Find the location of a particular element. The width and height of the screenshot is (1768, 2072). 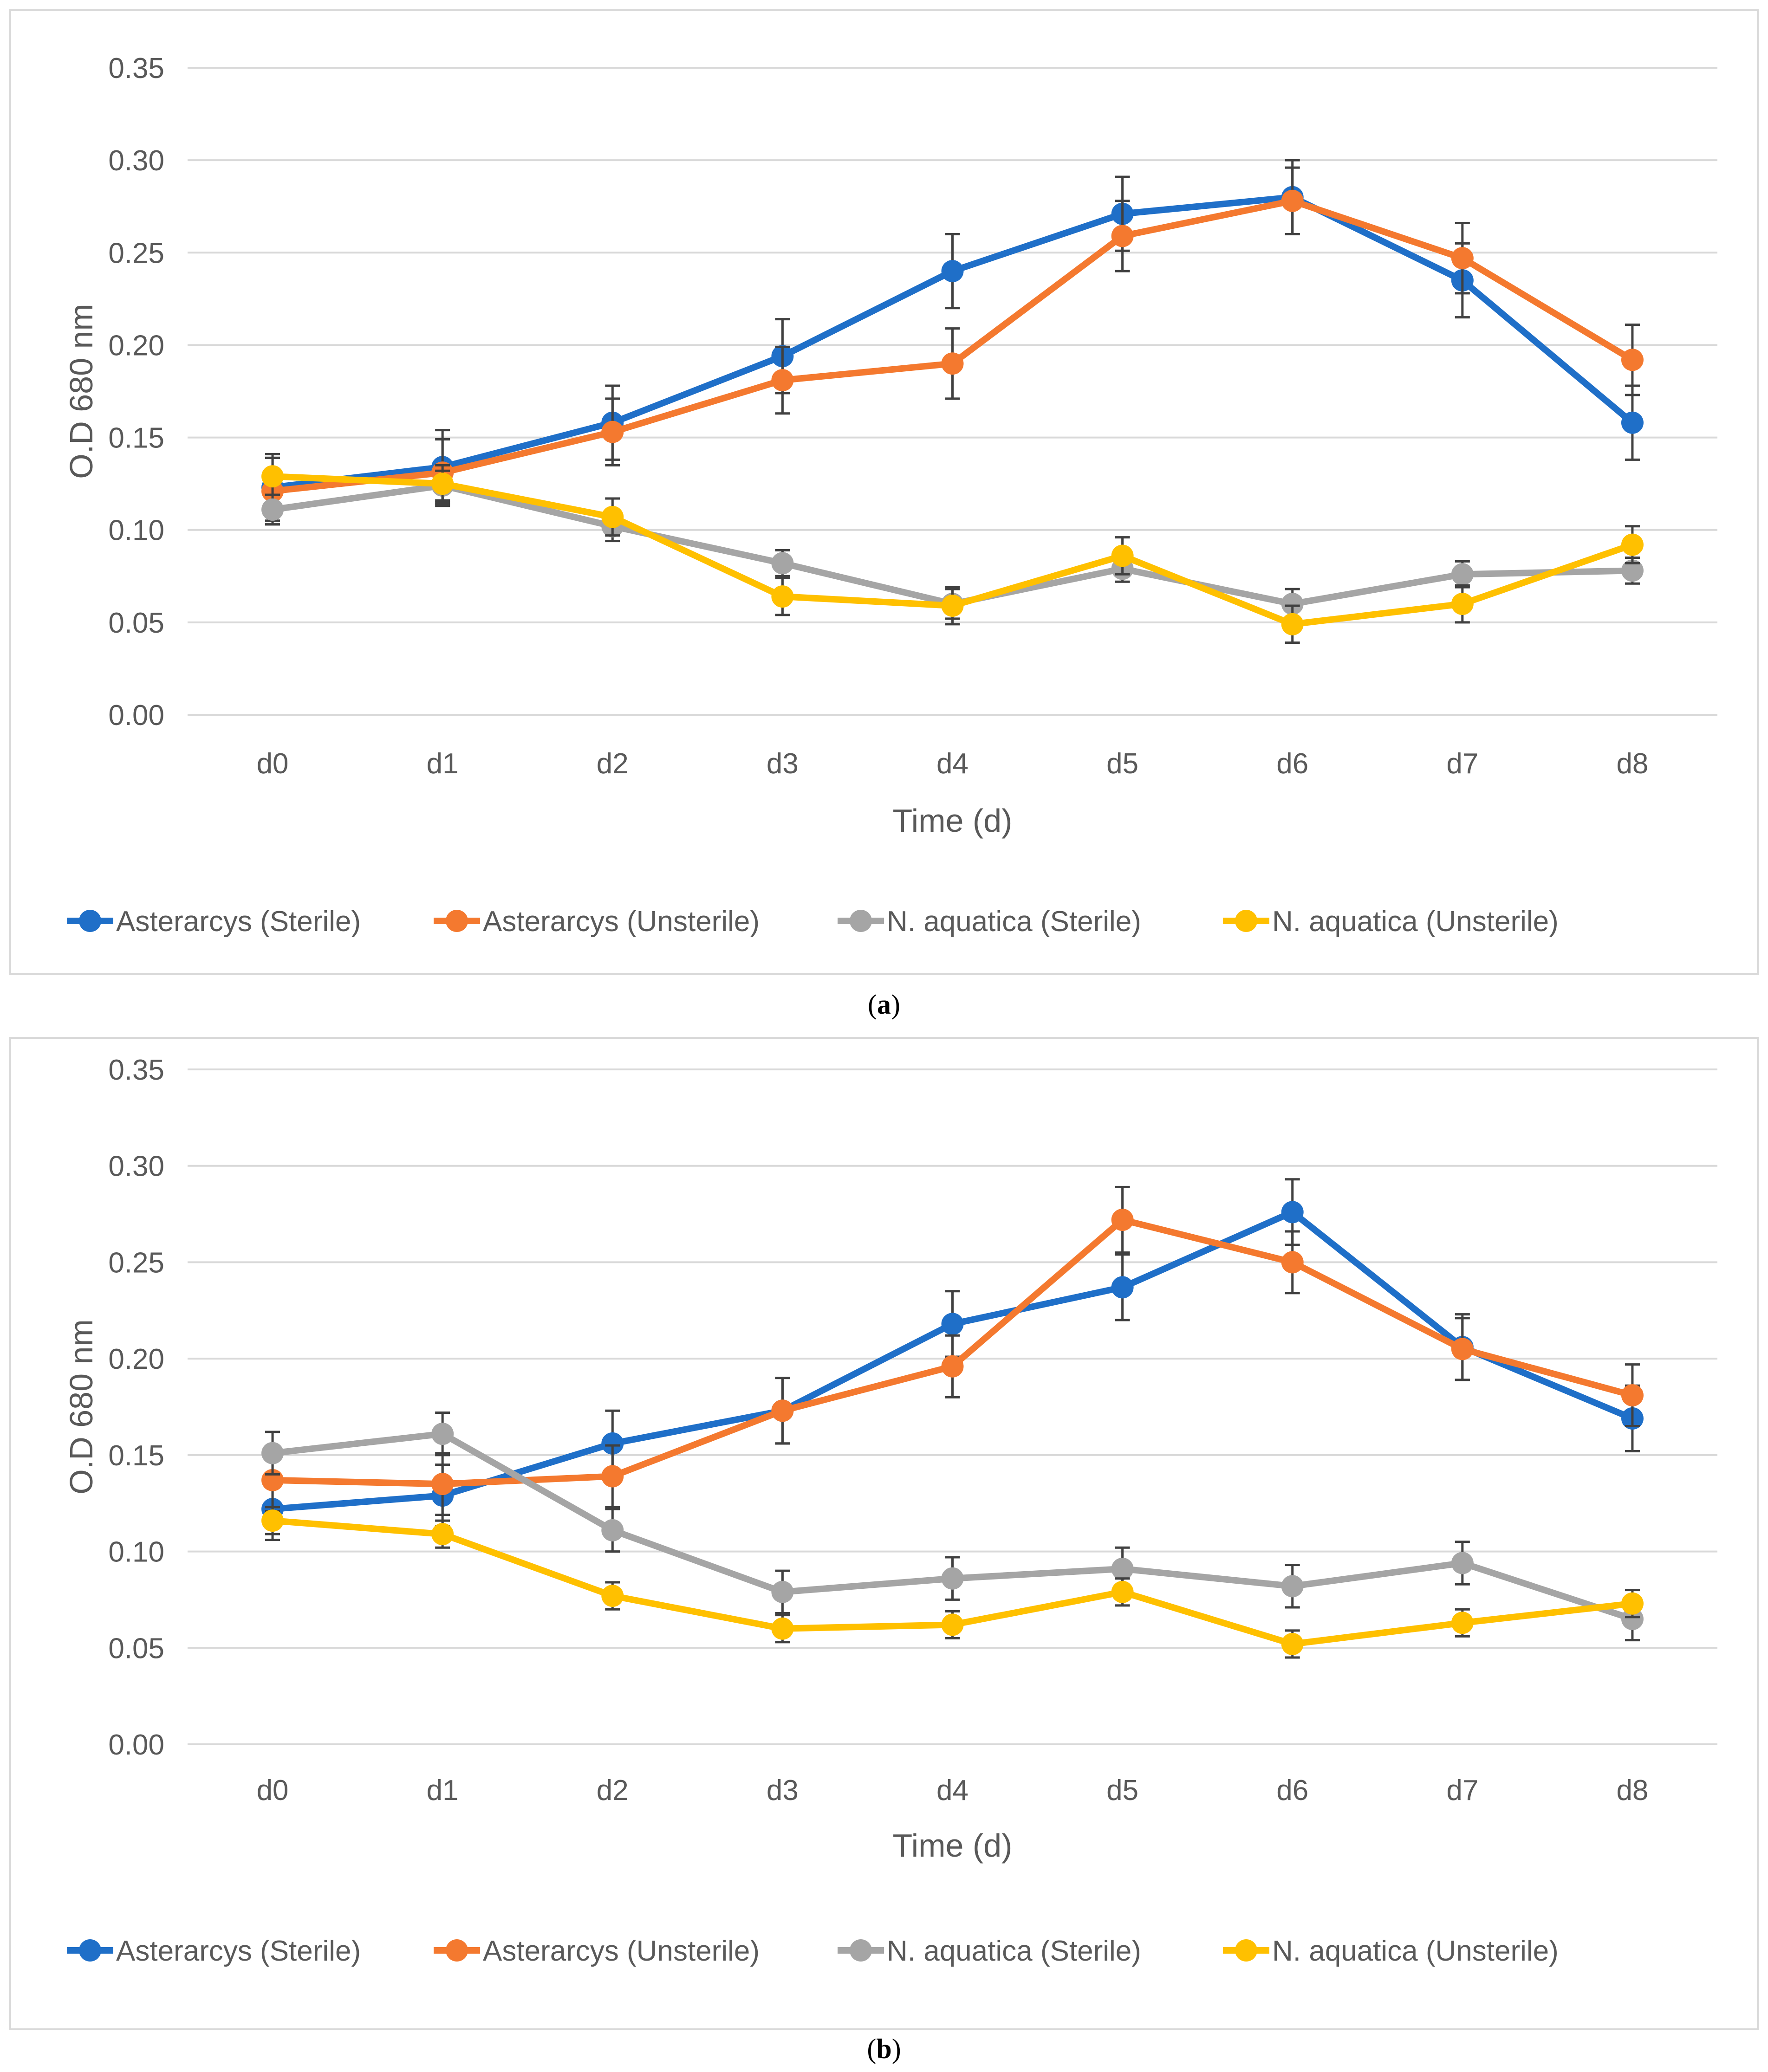

x-tick-label-b-6: d6 is located at coordinates (1292, 1790).